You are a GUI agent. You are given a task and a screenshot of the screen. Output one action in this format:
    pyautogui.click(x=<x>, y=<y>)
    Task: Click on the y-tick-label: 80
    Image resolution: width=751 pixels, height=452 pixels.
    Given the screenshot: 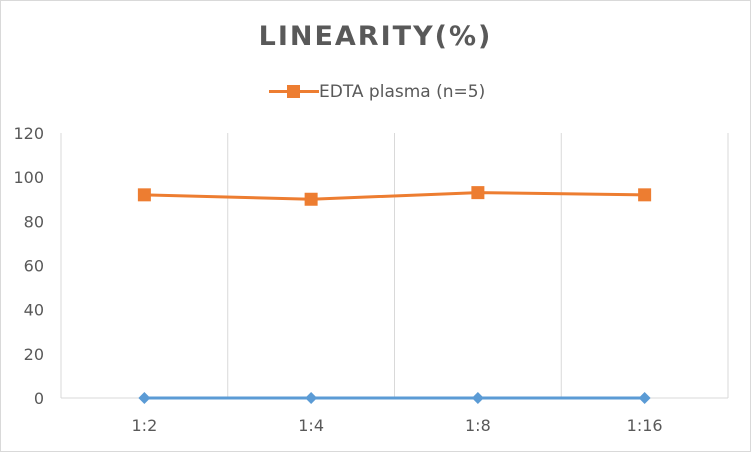 What is the action you would take?
    pyautogui.click(x=34, y=221)
    